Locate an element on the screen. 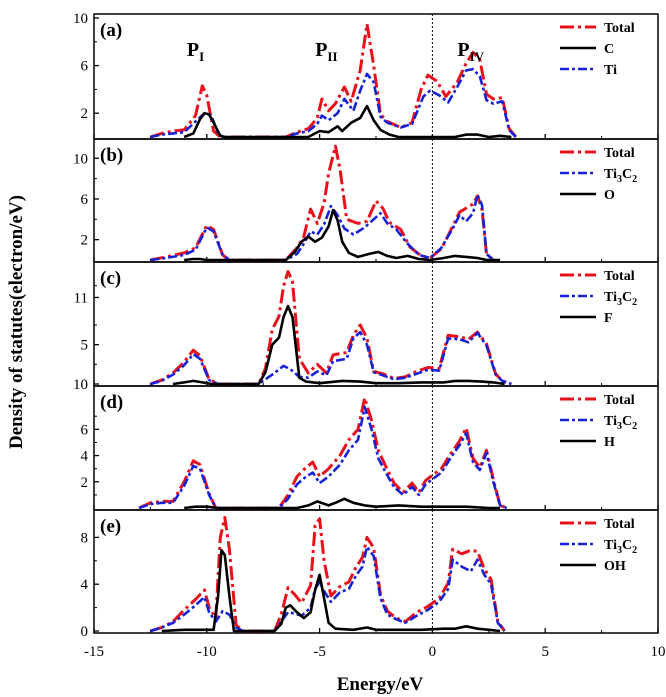  panel-label: (c) is located at coordinates (110, 278).